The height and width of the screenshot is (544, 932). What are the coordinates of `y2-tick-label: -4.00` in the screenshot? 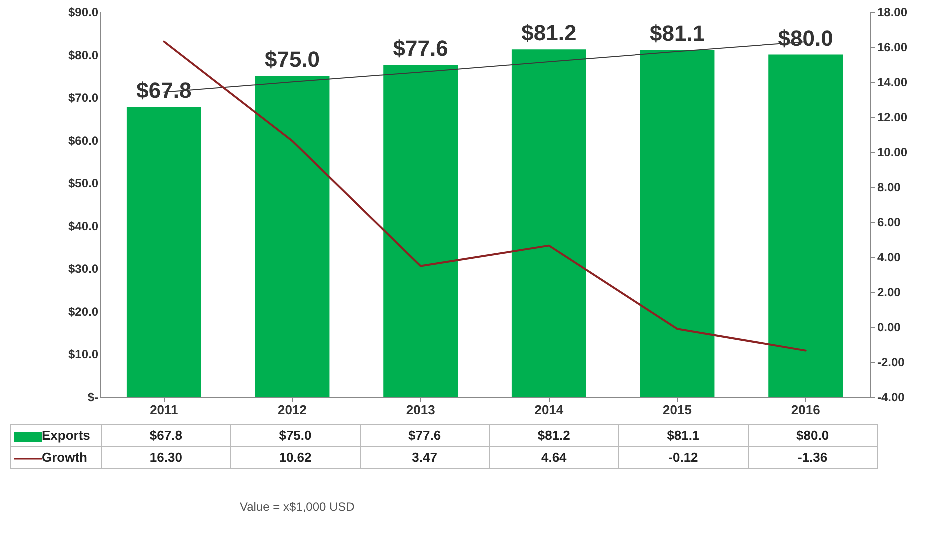 It's located at (892, 397).